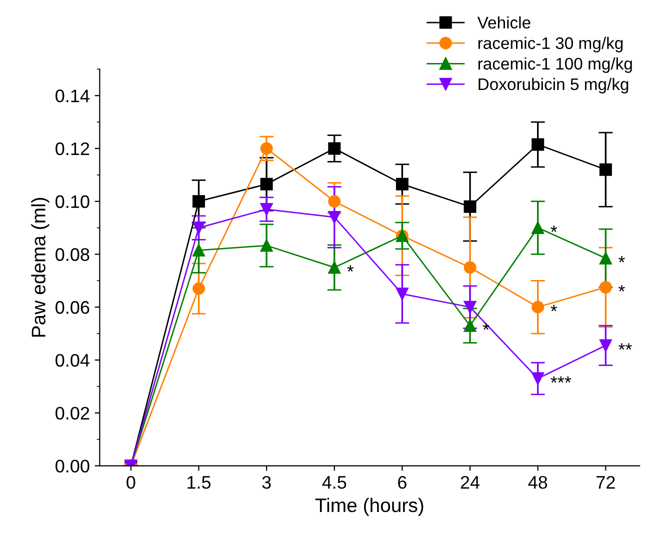  What do you see at coordinates (605, 482) in the screenshot?
I see `x-tick-label: 72` at bounding box center [605, 482].